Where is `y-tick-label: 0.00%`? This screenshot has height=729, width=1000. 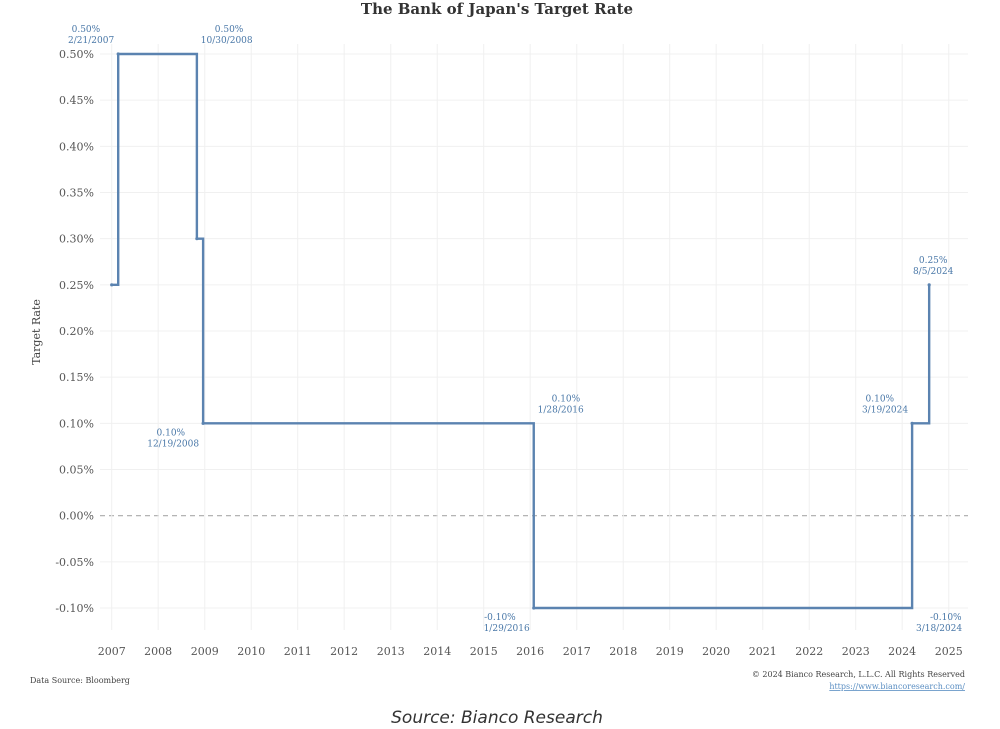
y-tick-label: 0.00% is located at coordinates (76, 516).